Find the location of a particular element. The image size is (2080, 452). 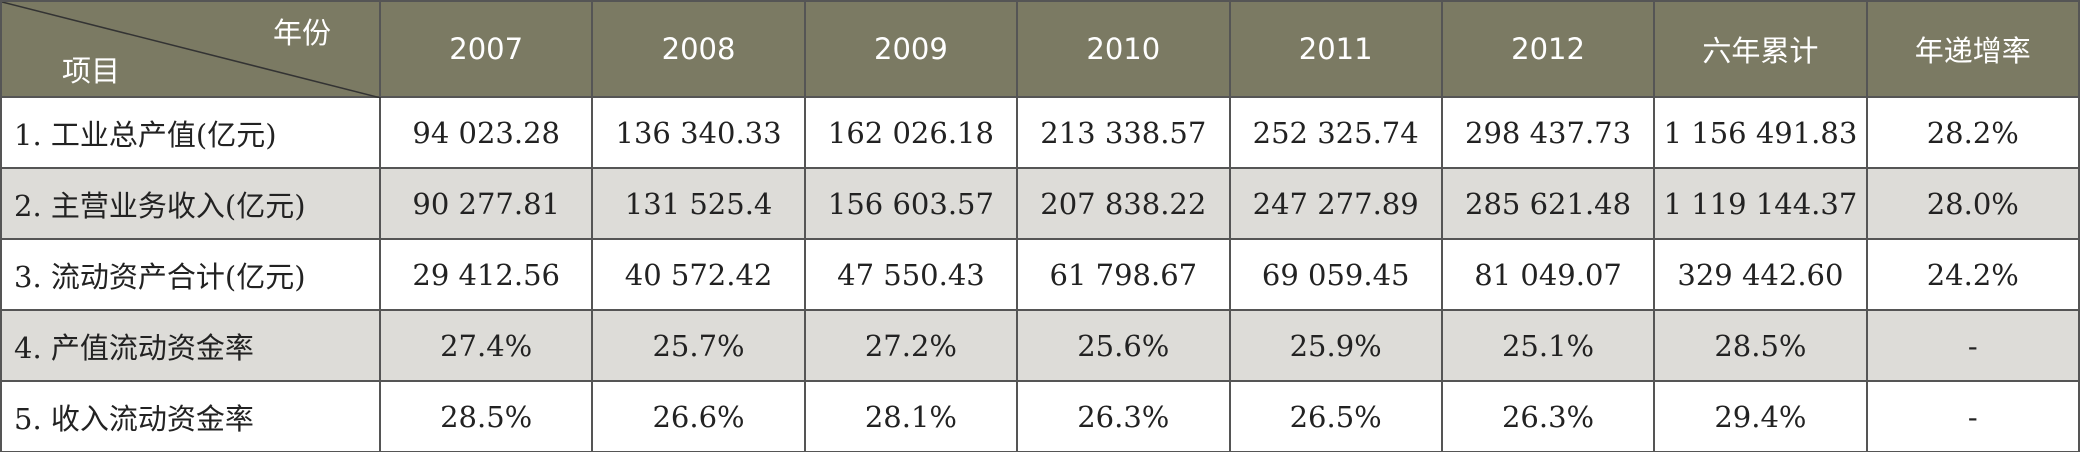

cell: 28.0% is located at coordinates (1972, 203).